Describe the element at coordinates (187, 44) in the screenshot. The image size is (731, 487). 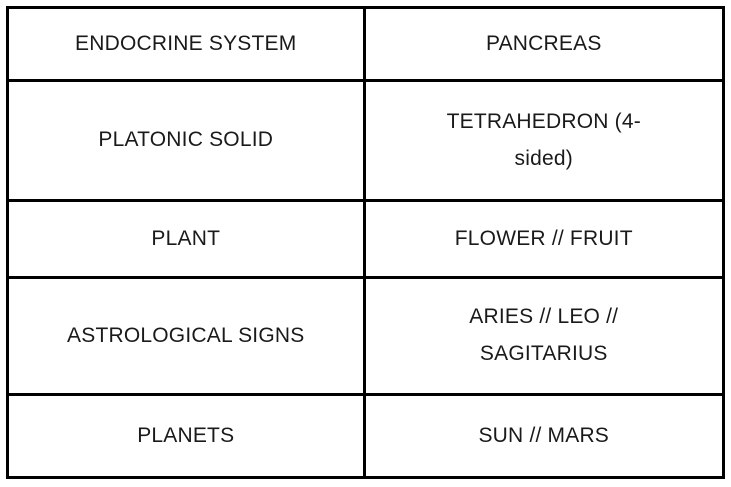
I see `category-cell: ENDOCRINE SYSTEM` at that location.